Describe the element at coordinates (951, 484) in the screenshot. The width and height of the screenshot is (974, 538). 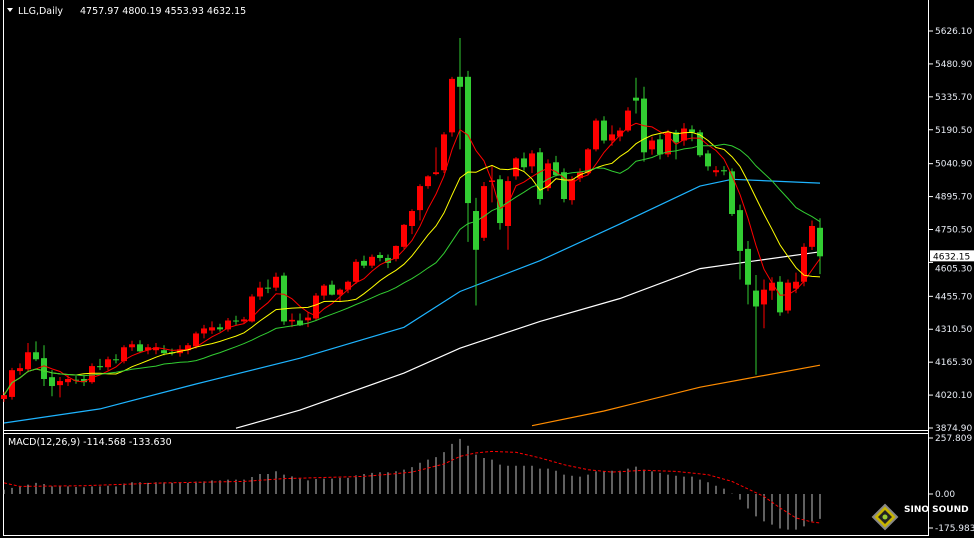
I see `macd-axis: 257.809 0.00 -175.983` at that location.